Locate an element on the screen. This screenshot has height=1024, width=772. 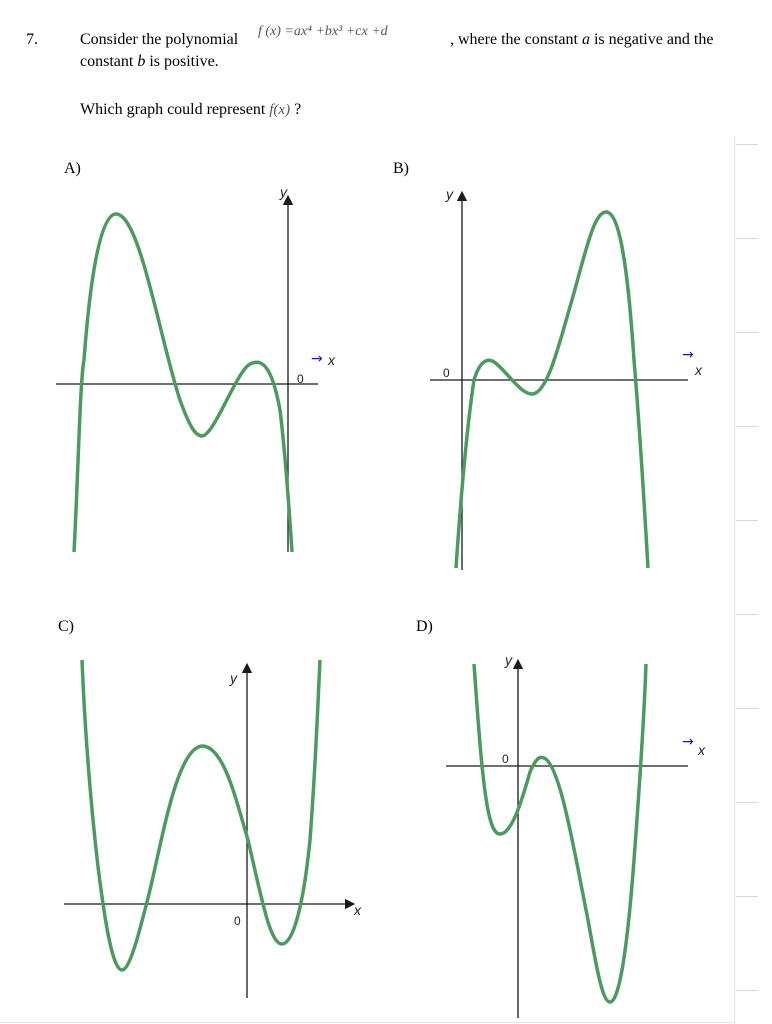
question-suffix: , where the constant is located at coordinates (514, 39).